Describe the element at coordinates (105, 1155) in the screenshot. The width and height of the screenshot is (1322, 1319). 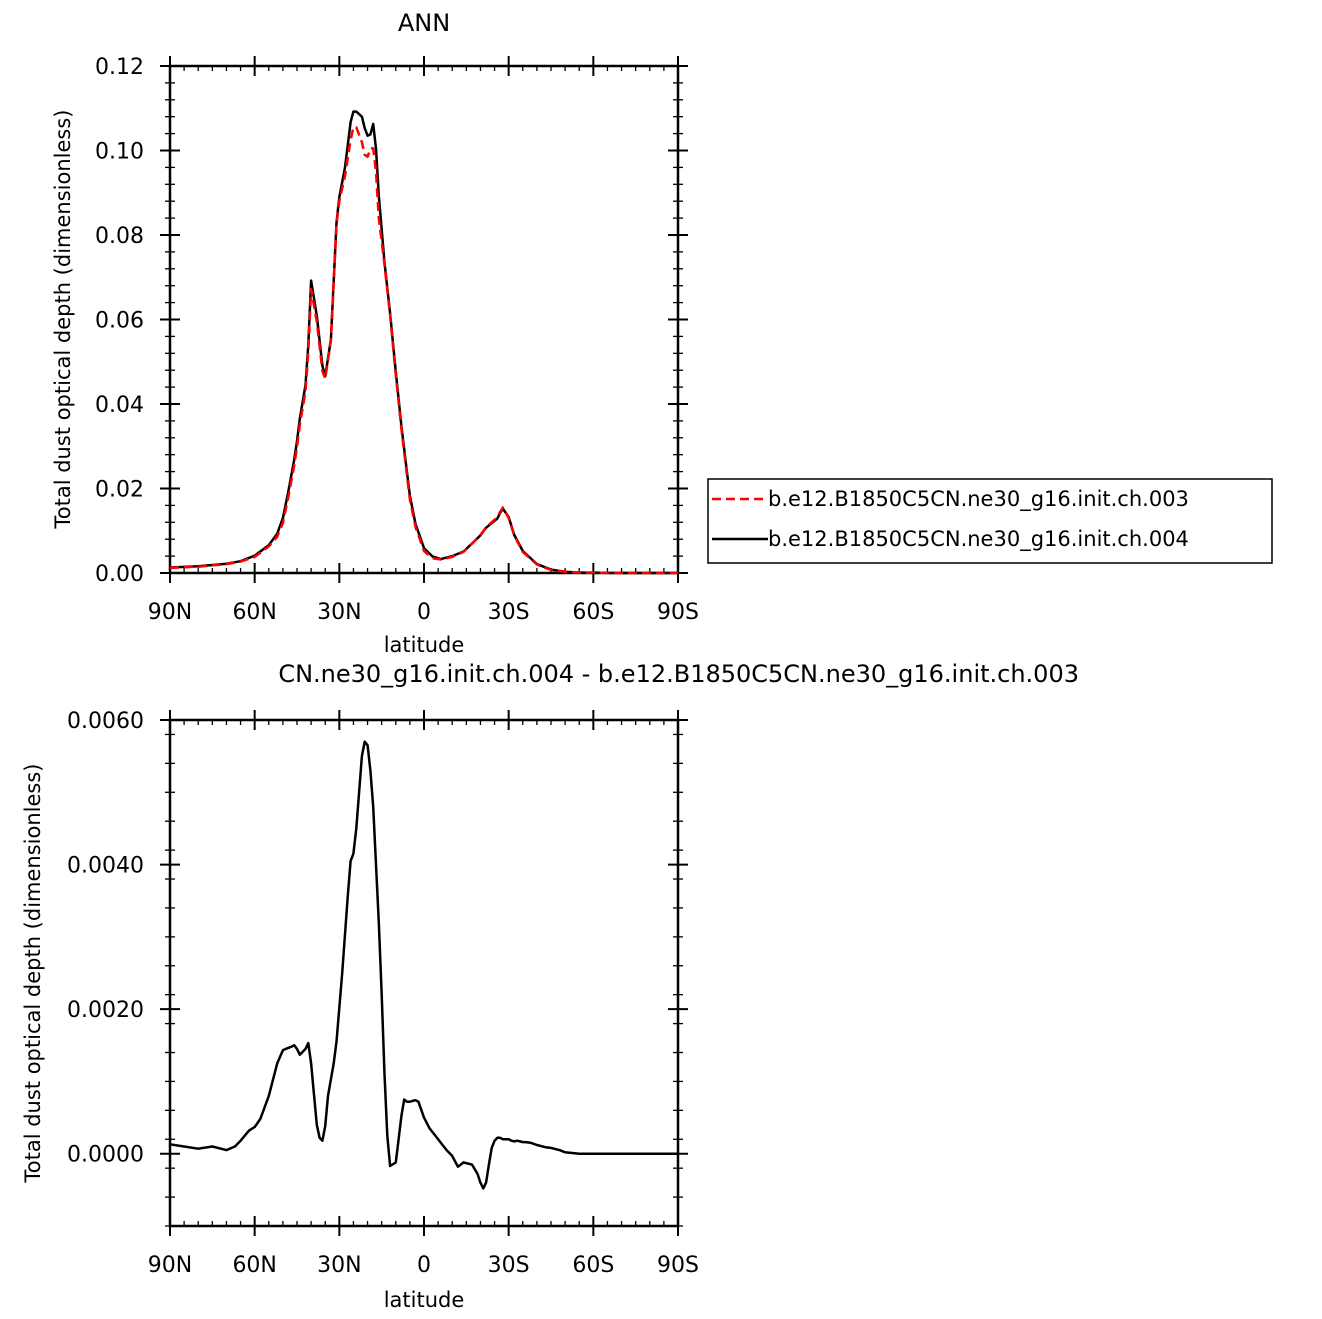
I see `panel2-y-tick-label: 0.0000` at that location.